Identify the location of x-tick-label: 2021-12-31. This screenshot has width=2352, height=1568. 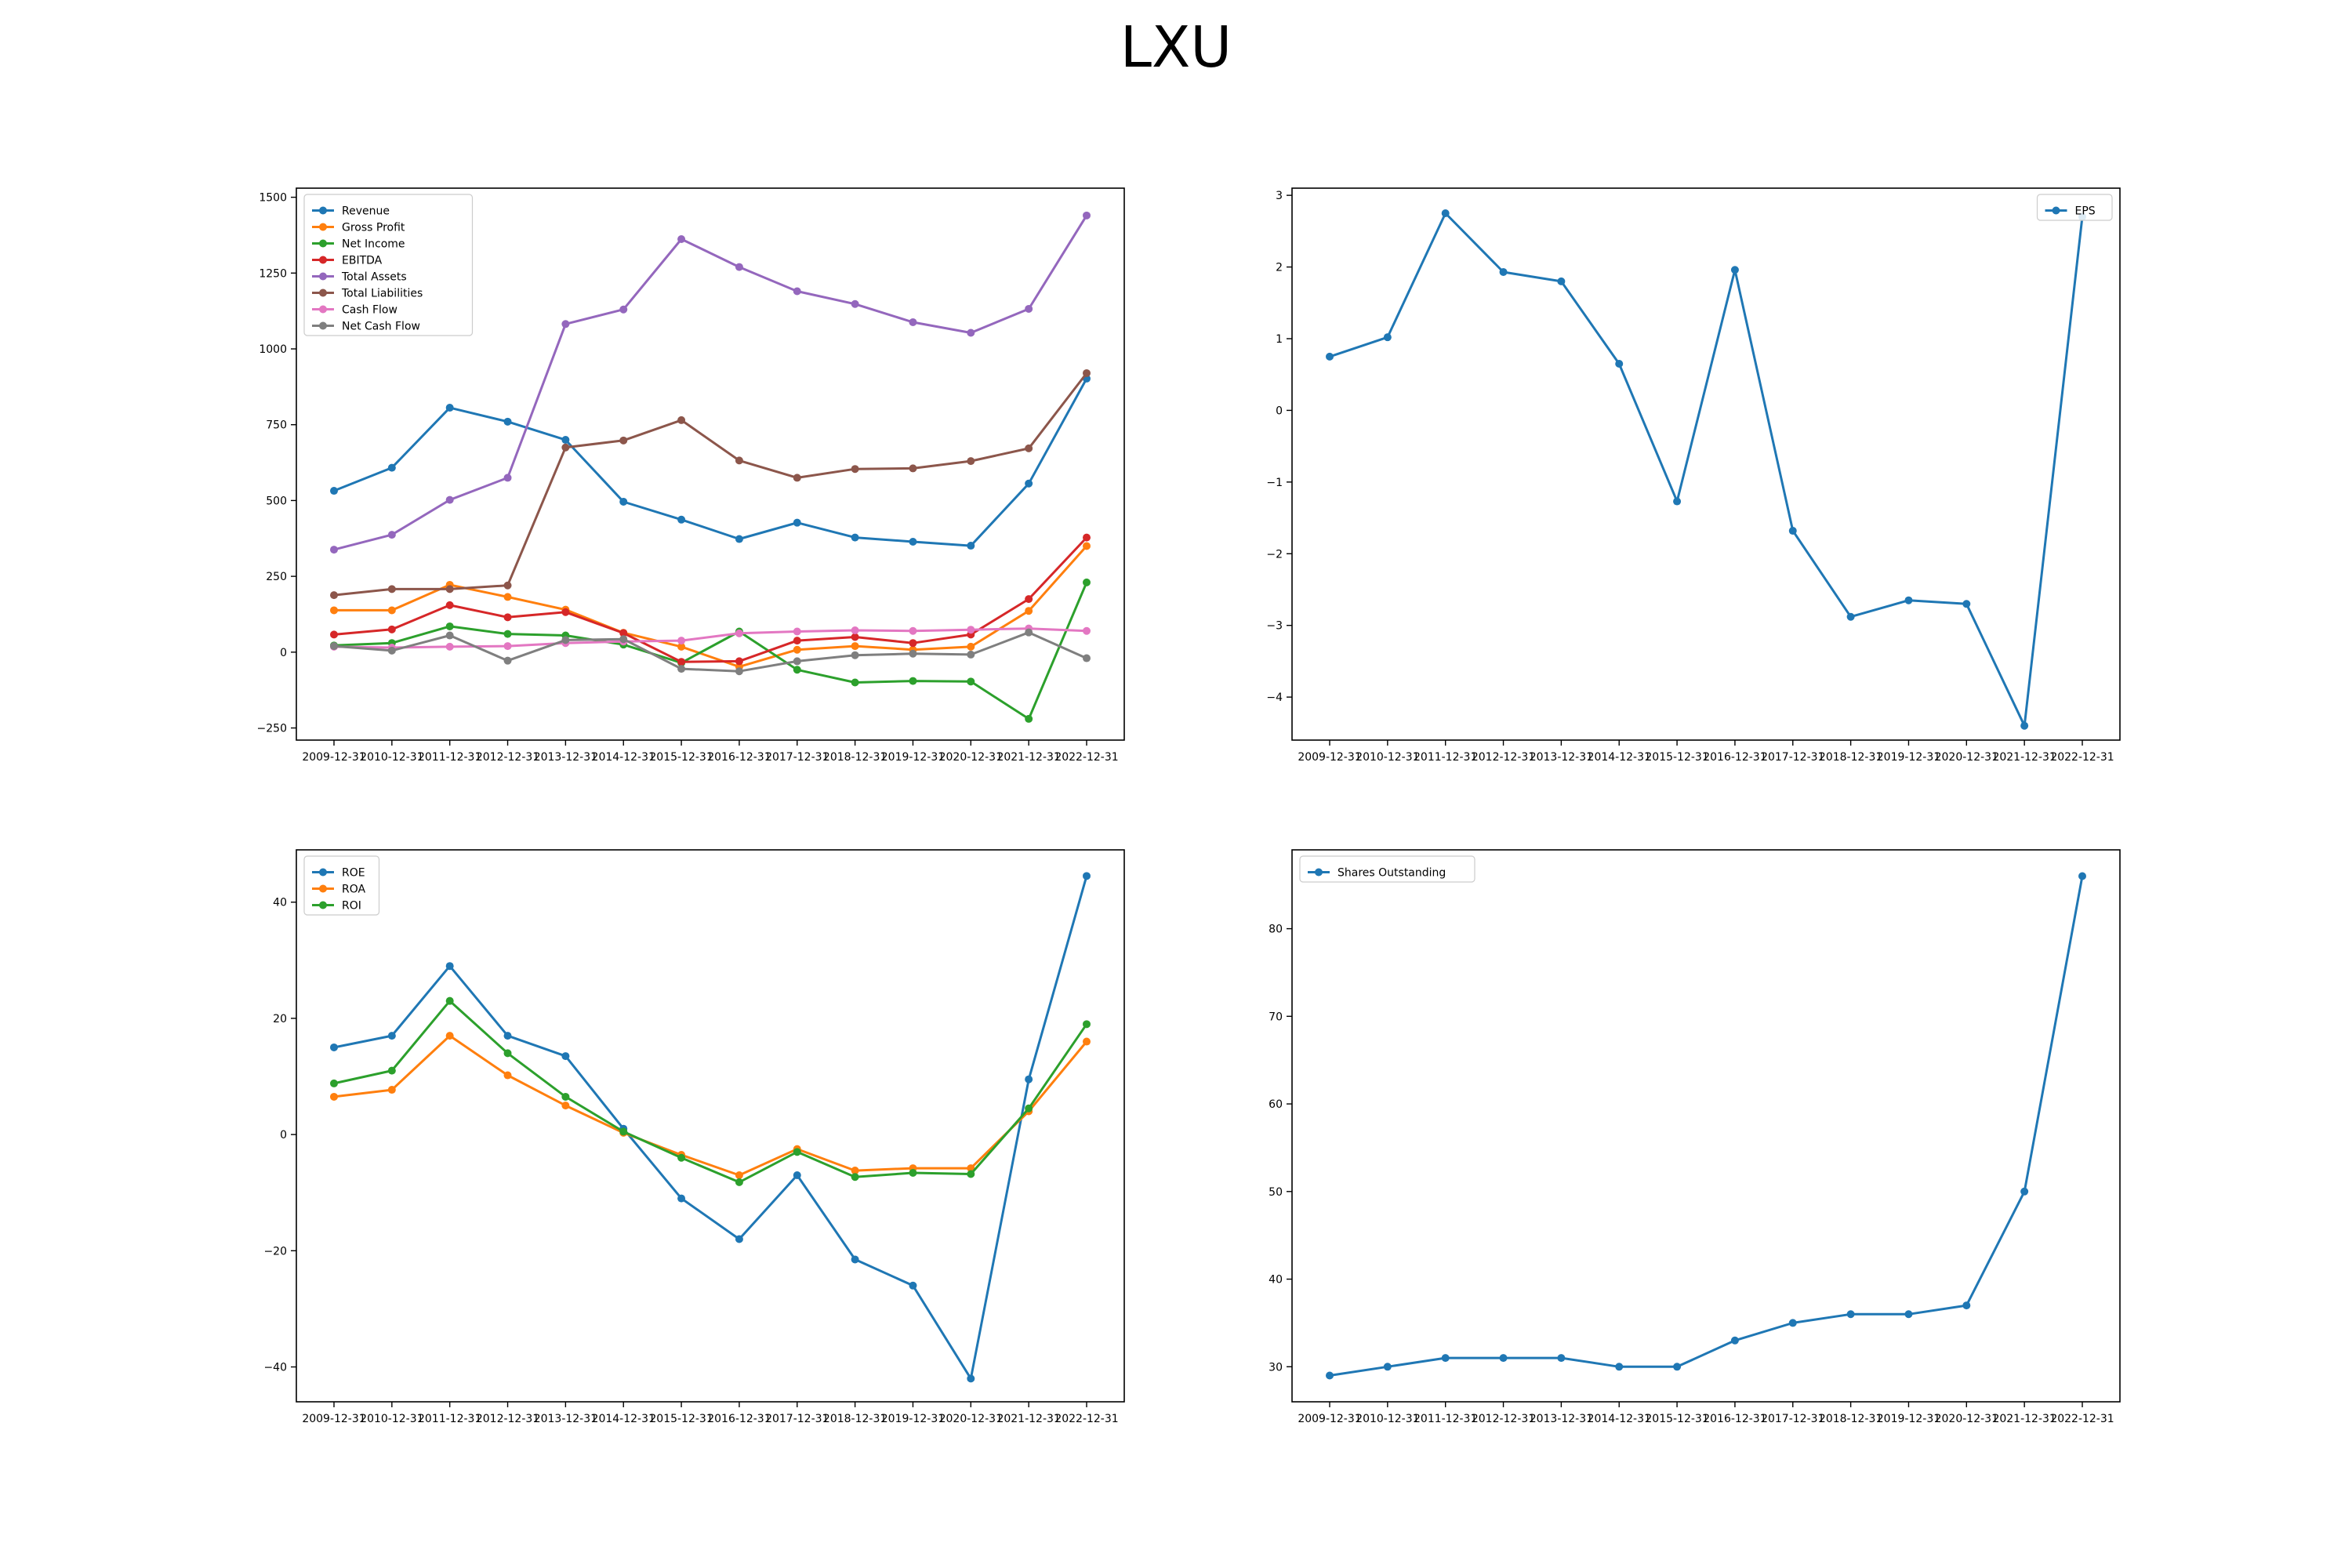
(1028, 757).